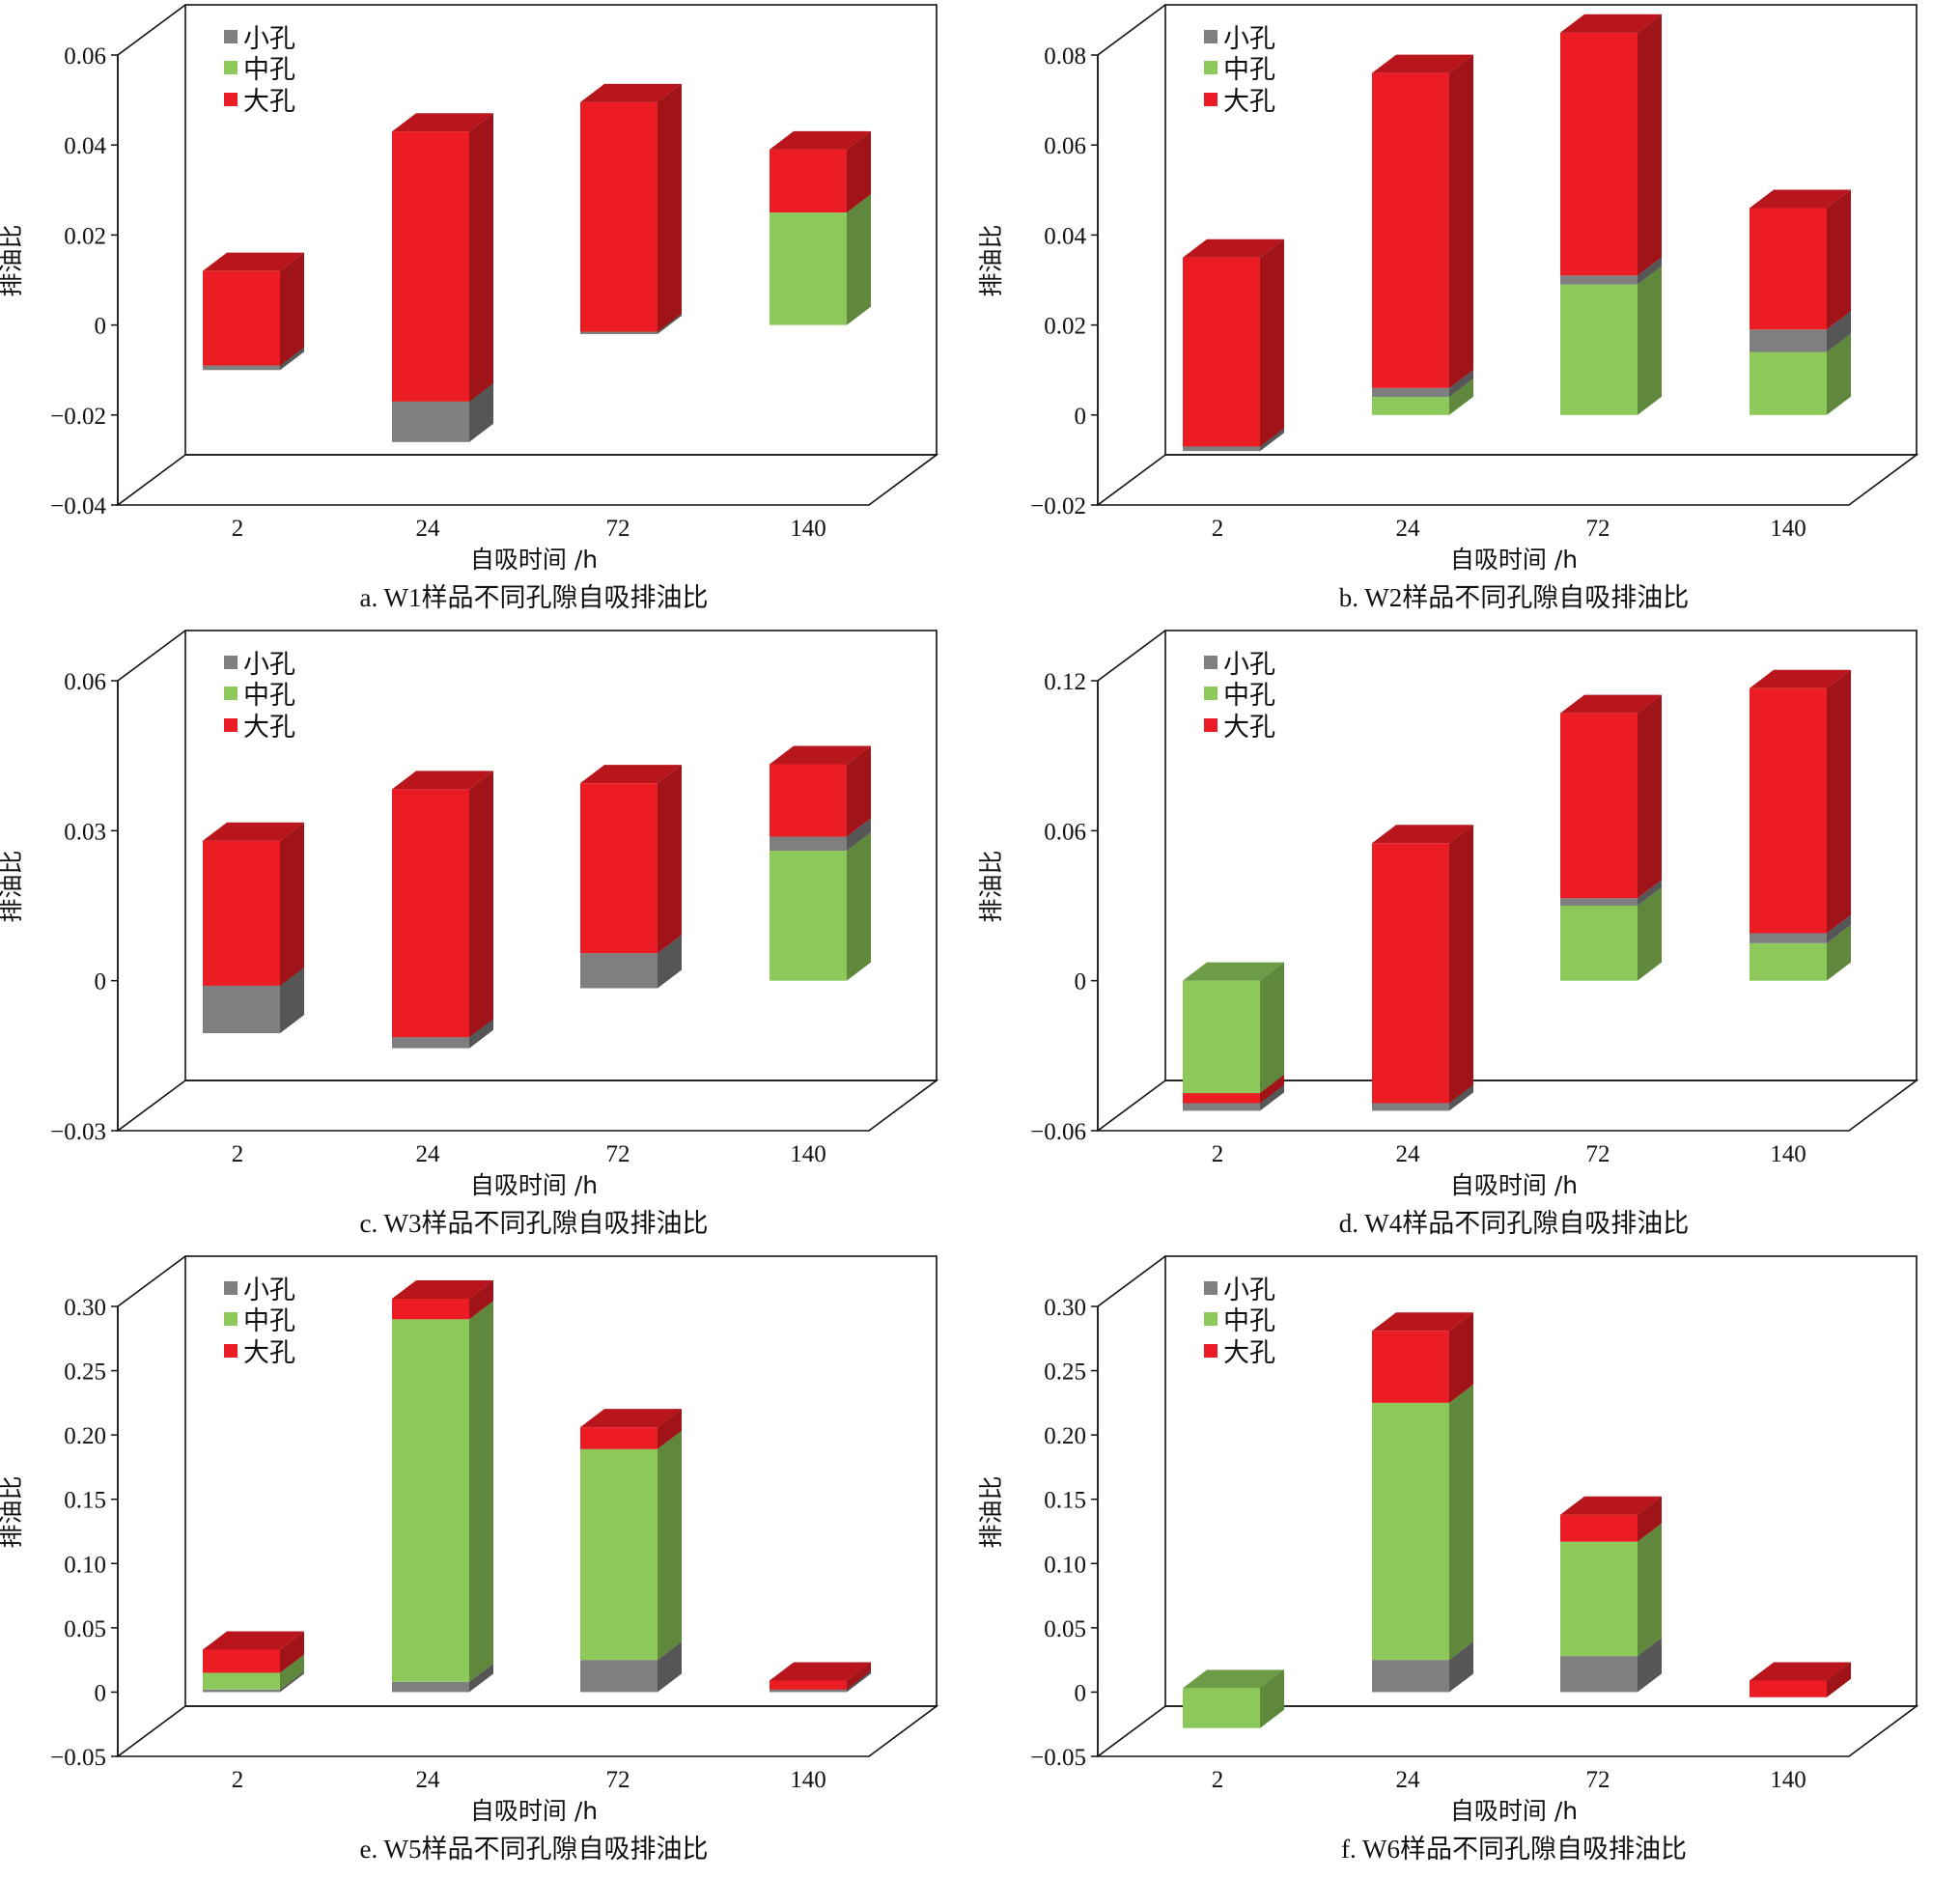  Describe the element at coordinates (535, 1223) in the screenshot. I see `chart-caption: c. W3样品不同孔隙自吸排油比` at that location.